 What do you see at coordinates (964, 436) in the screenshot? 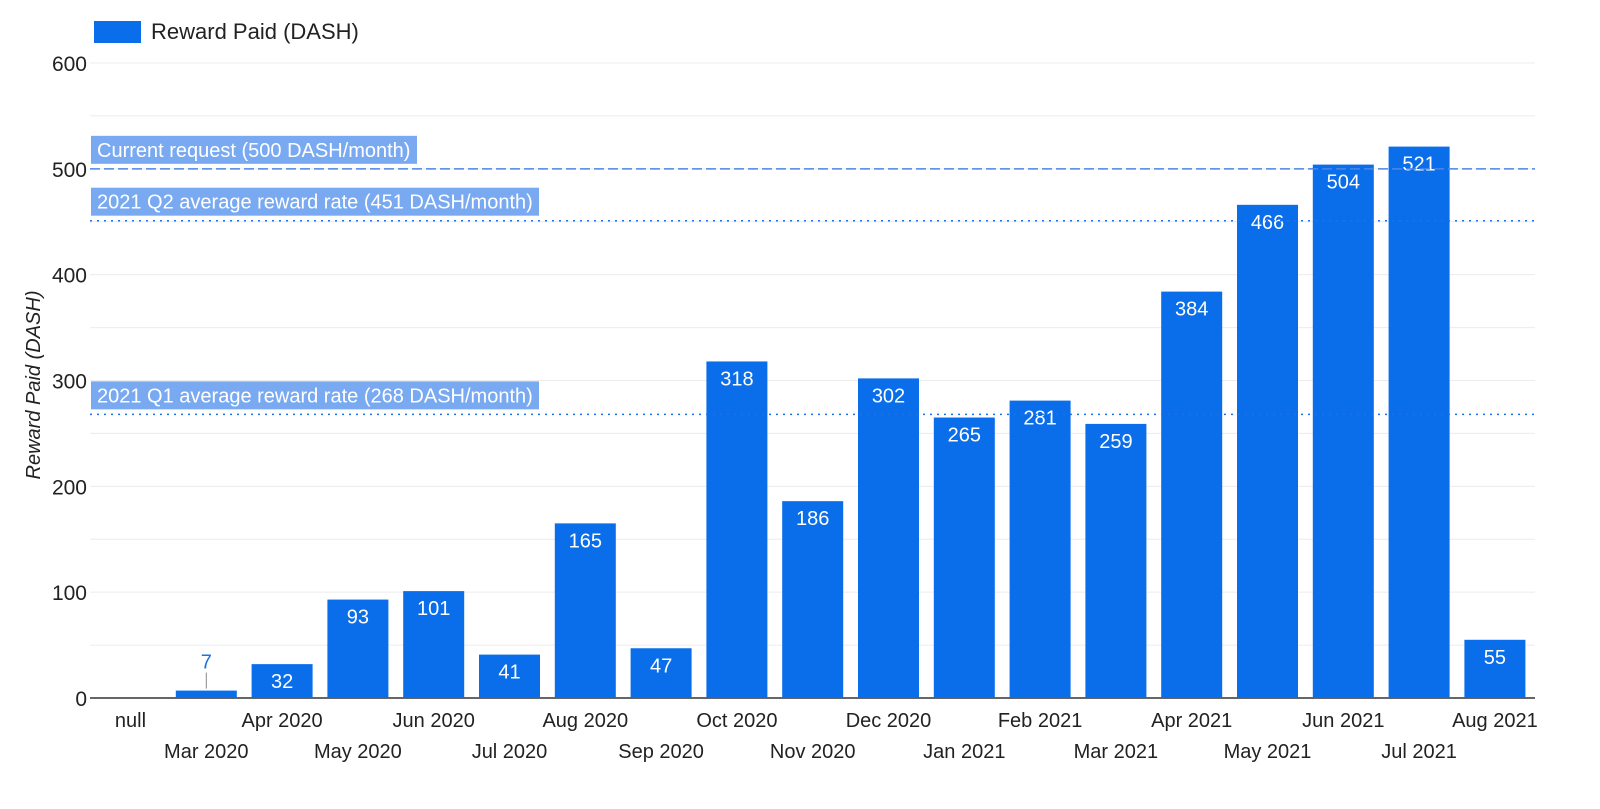
I see `bar-value-label: 265` at bounding box center [964, 436].